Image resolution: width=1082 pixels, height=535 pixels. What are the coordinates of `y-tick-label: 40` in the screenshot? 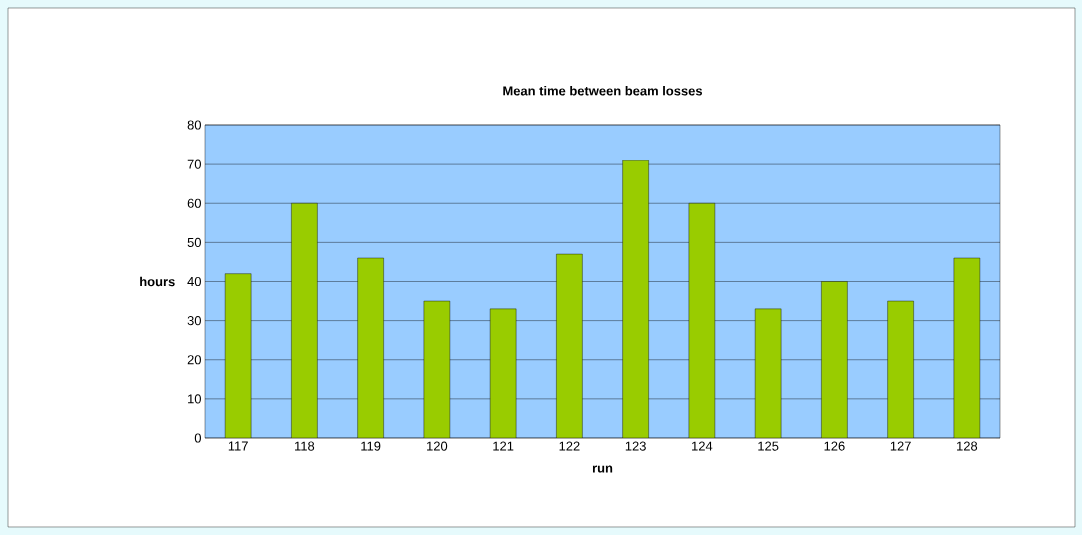 It's located at (194, 281).